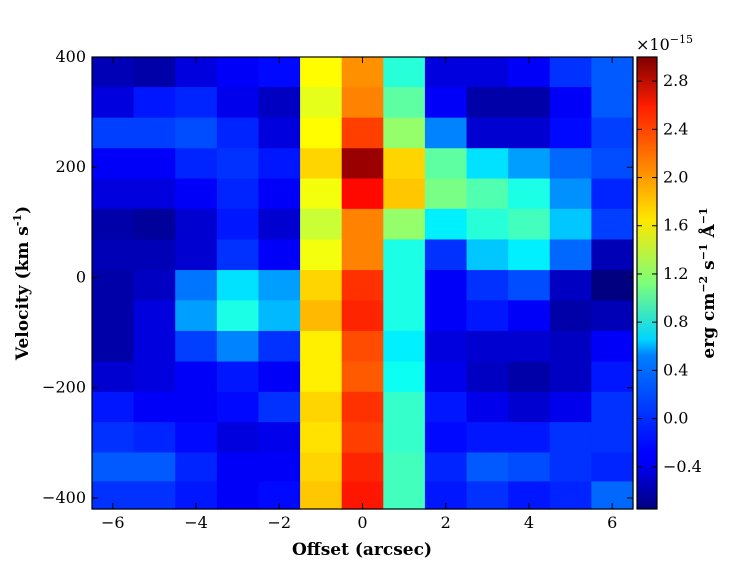 The image size is (731, 565). What do you see at coordinates (612, 522) in the screenshot?
I see `x-tick-label: 6` at bounding box center [612, 522].